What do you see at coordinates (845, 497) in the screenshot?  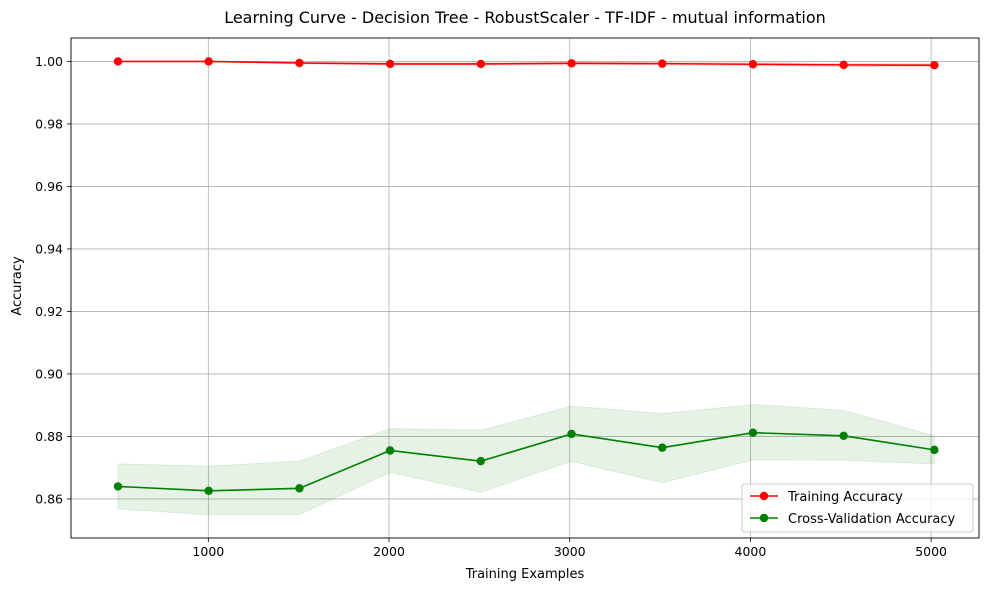 I see `legend-label-training: Training Accuracy` at bounding box center [845, 497].